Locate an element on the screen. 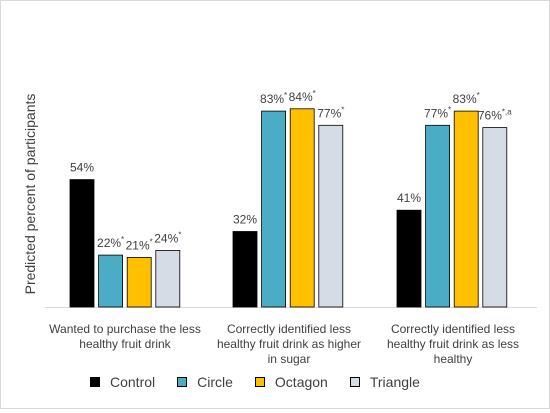 This screenshot has height=413, width=550. data-label: 24%* is located at coordinates (167, 237).